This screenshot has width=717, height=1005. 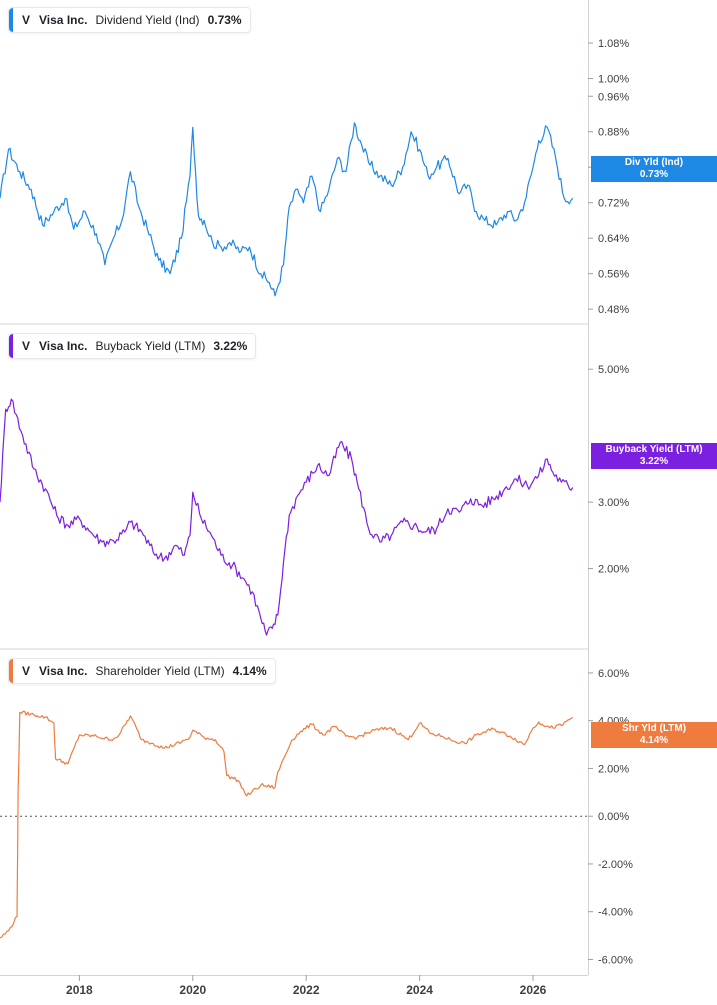 What do you see at coordinates (613, 275) in the screenshot?
I see `y-tick-label: 0.56%` at bounding box center [613, 275].